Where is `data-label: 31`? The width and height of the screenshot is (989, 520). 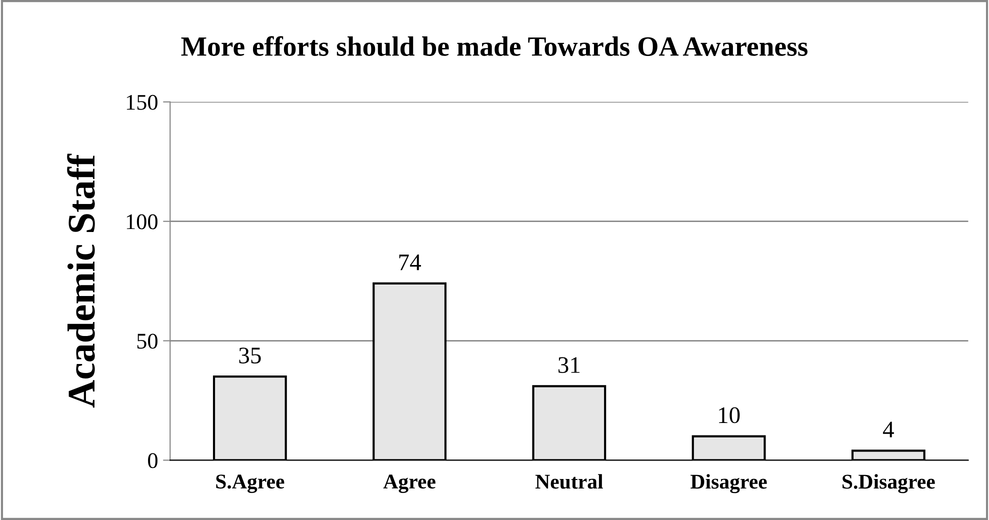 data-label: 31 is located at coordinates (569, 365).